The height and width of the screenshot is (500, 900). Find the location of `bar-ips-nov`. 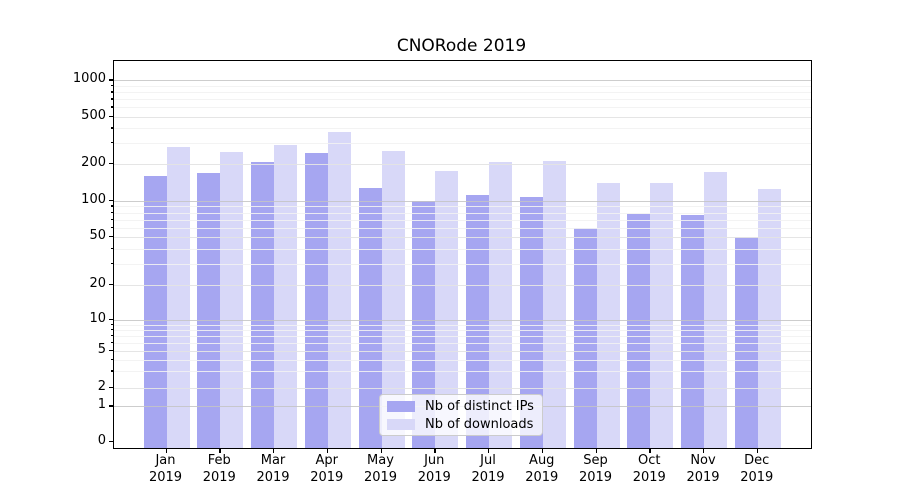

bar-ips-nov is located at coordinates (692, 331).